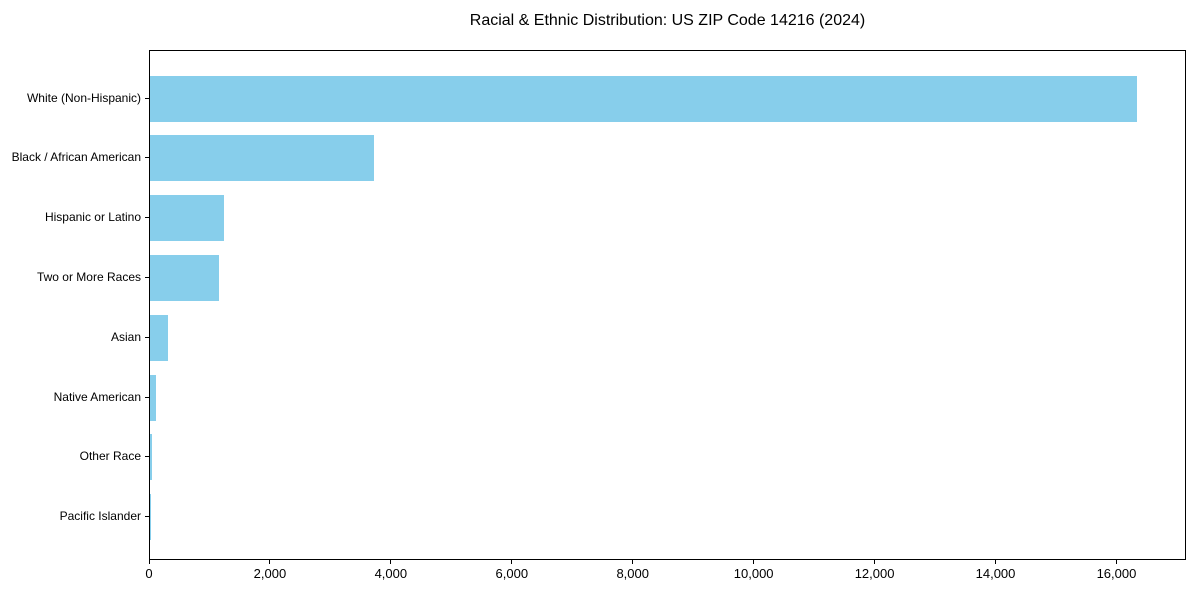 This screenshot has height=600, width=1200. I want to click on x-tick-label-14000: 14,000, so click(995, 573).